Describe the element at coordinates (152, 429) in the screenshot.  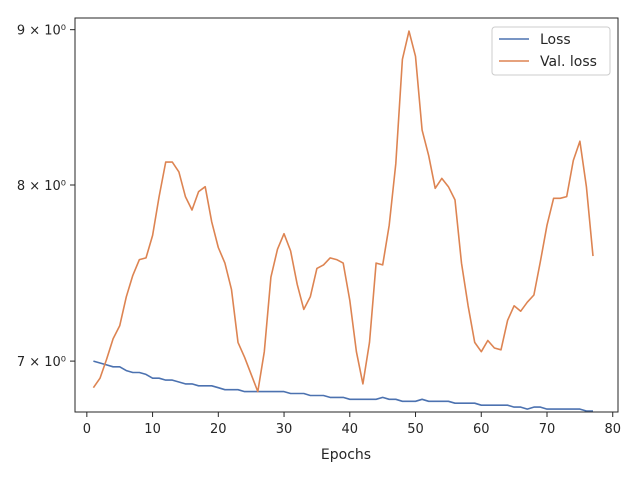
I see `x-tick-label: 10` at that location.